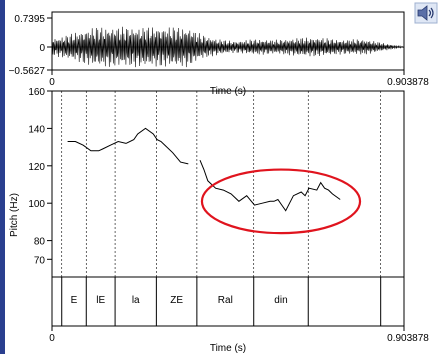  What do you see at coordinates (27, 71) in the screenshot?
I see `wave-ytick-label-bottom: −0.5627` at bounding box center [27, 71].